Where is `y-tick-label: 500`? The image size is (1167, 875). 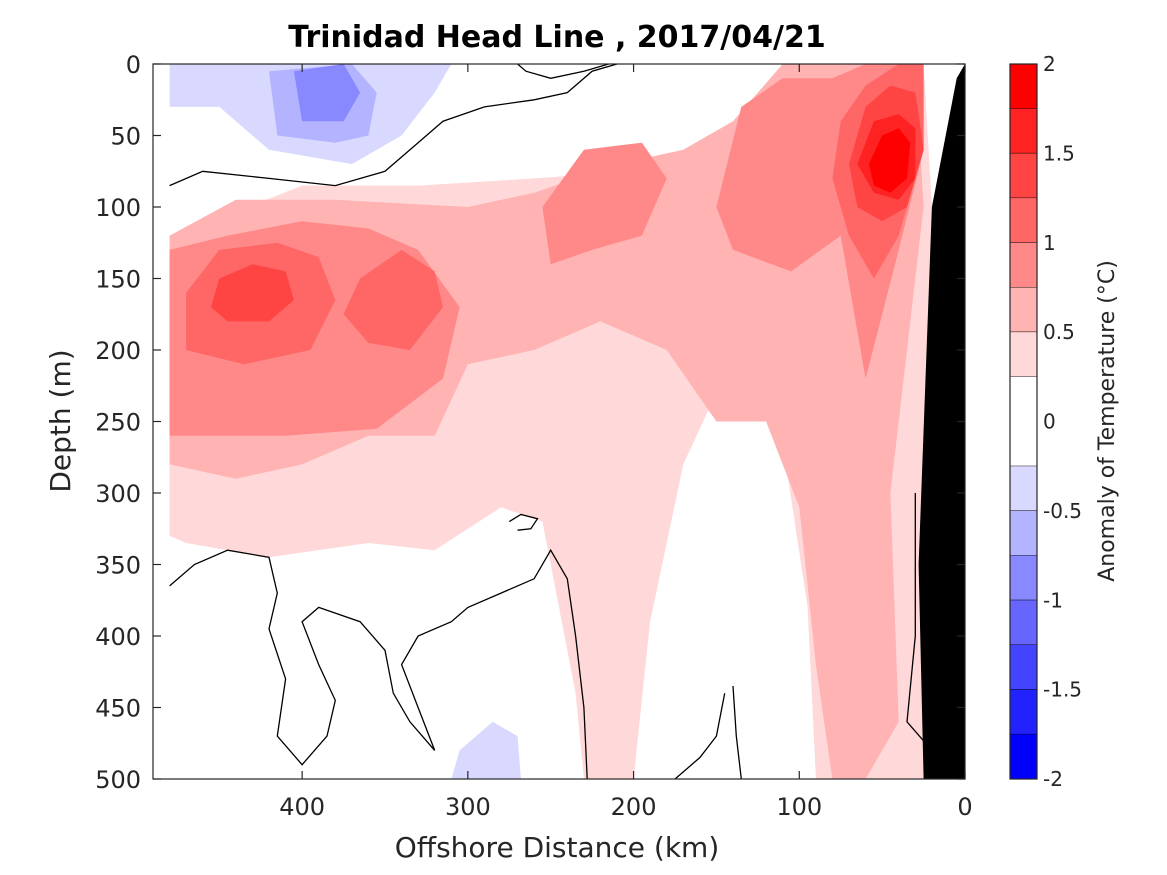 y-tick-label: 500 is located at coordinates (118, 780).